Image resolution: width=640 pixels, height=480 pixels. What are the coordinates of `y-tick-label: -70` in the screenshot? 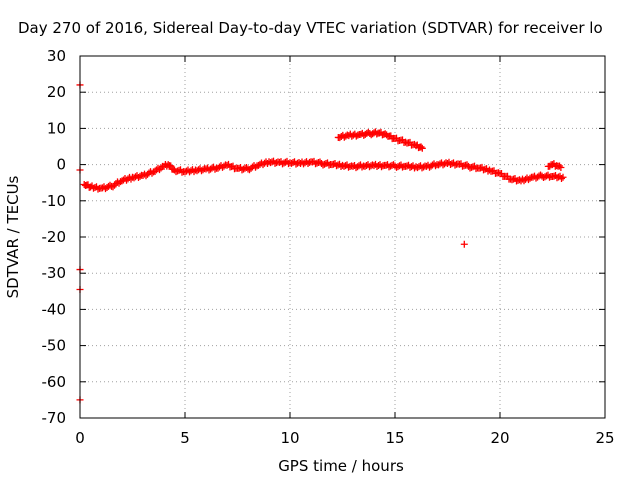 It's located at (54, 418).